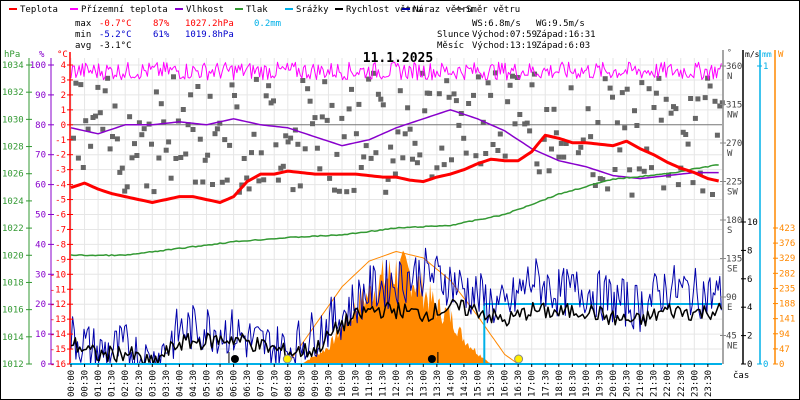 The width and height of the screenshot is (800, 400). Describe the element at coordinates (62, 55) in the screenshot. I see `temperature-unit: °C` at that location.